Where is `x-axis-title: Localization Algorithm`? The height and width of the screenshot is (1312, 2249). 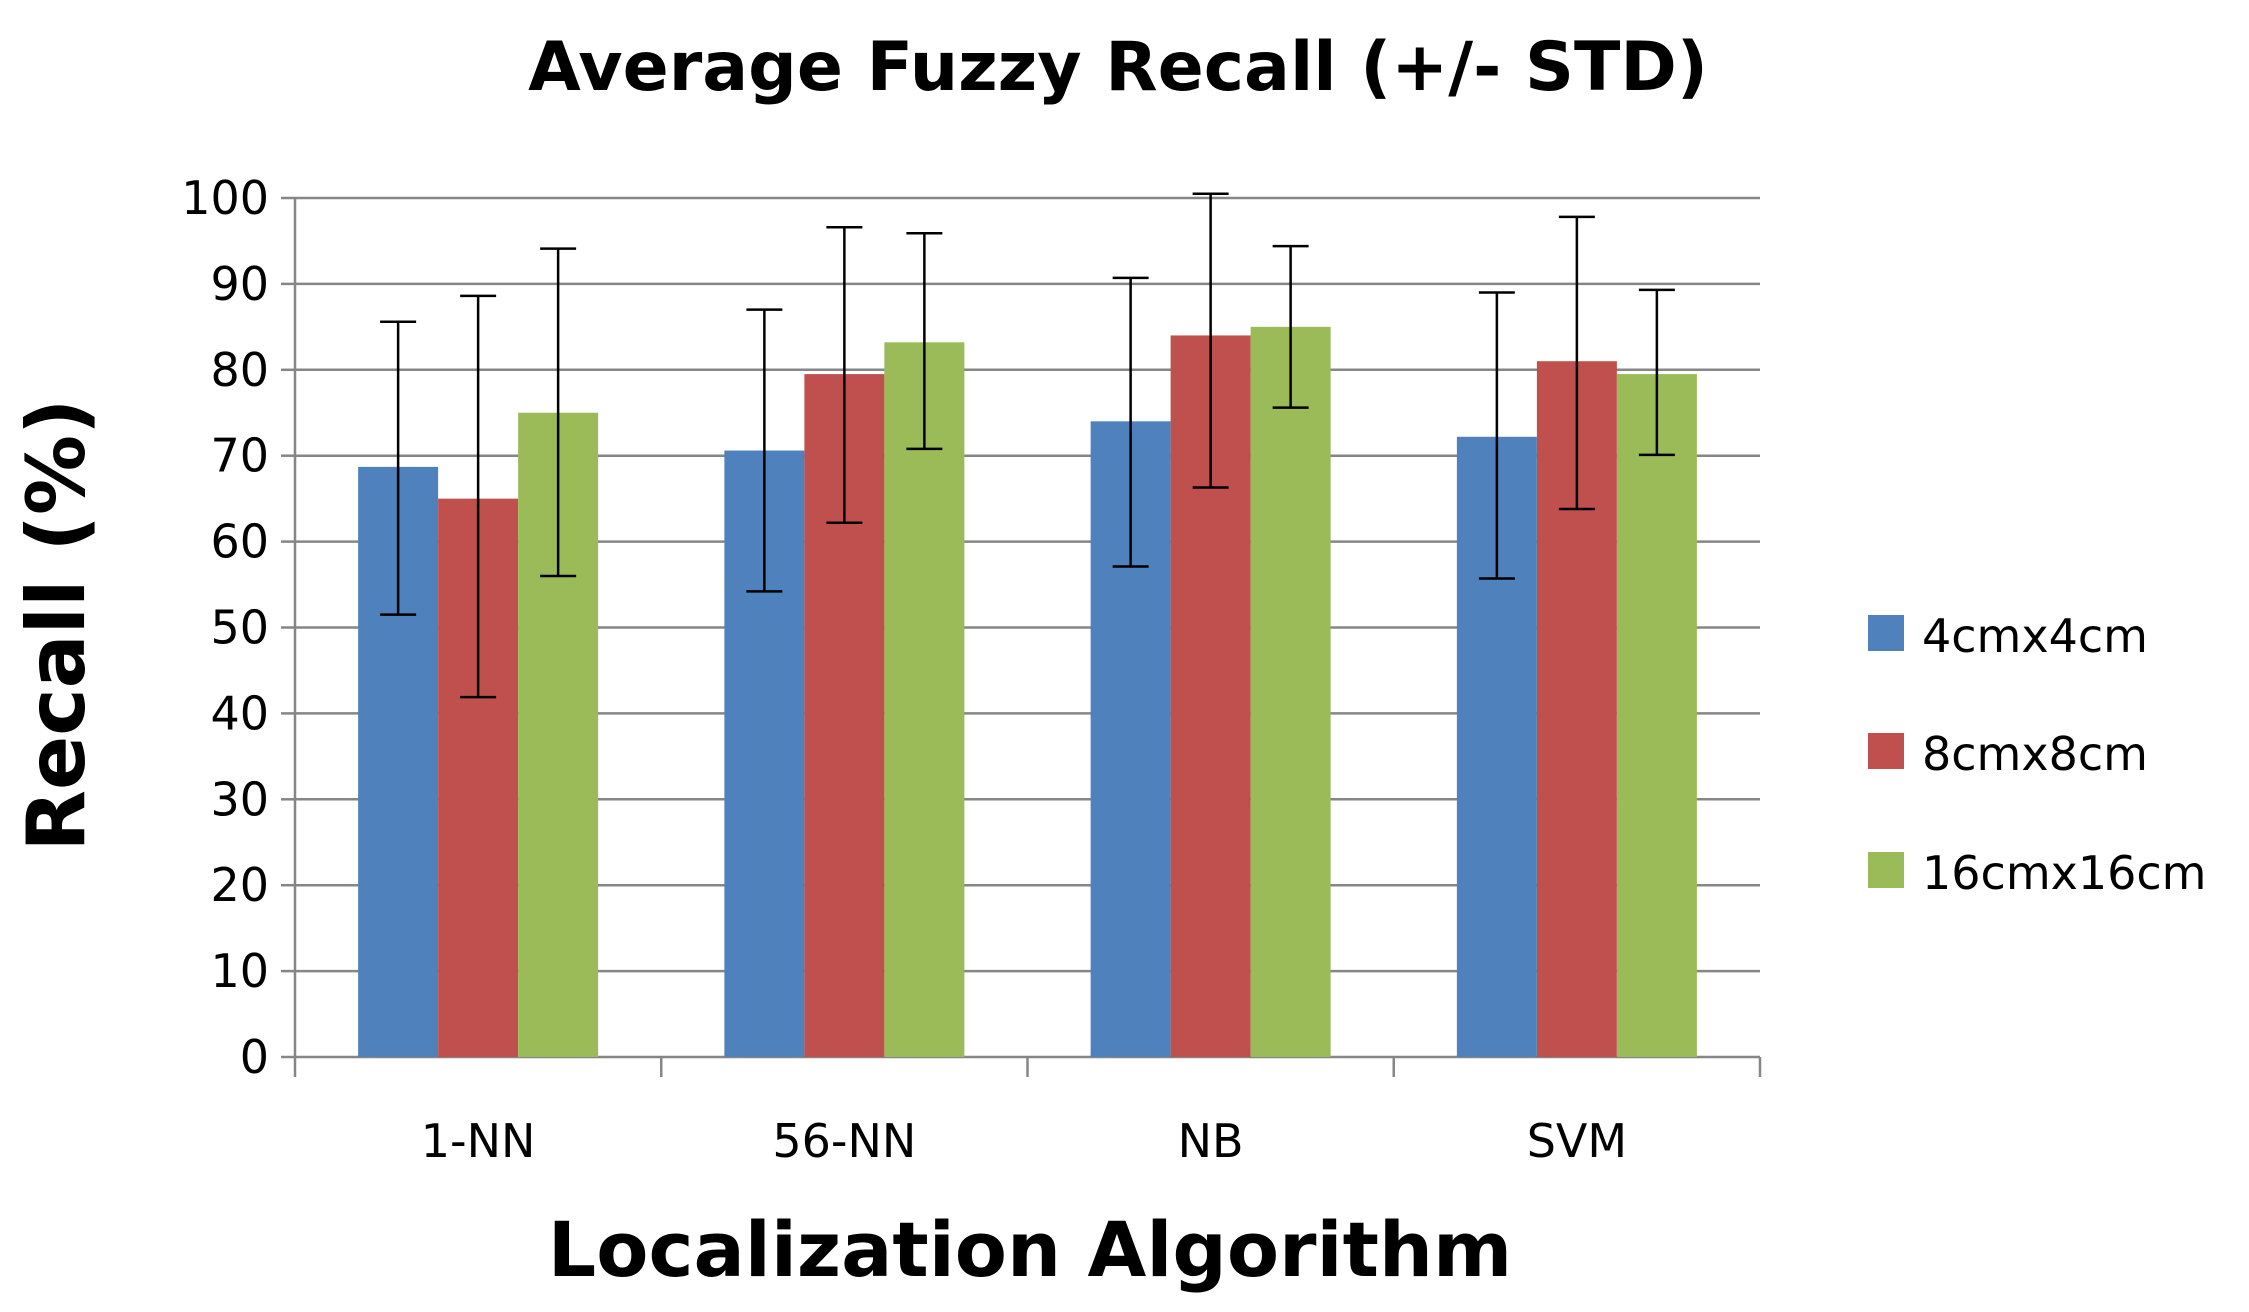
x-axis-title: Localization Algorithm is located at coordinates (1030, 1249).